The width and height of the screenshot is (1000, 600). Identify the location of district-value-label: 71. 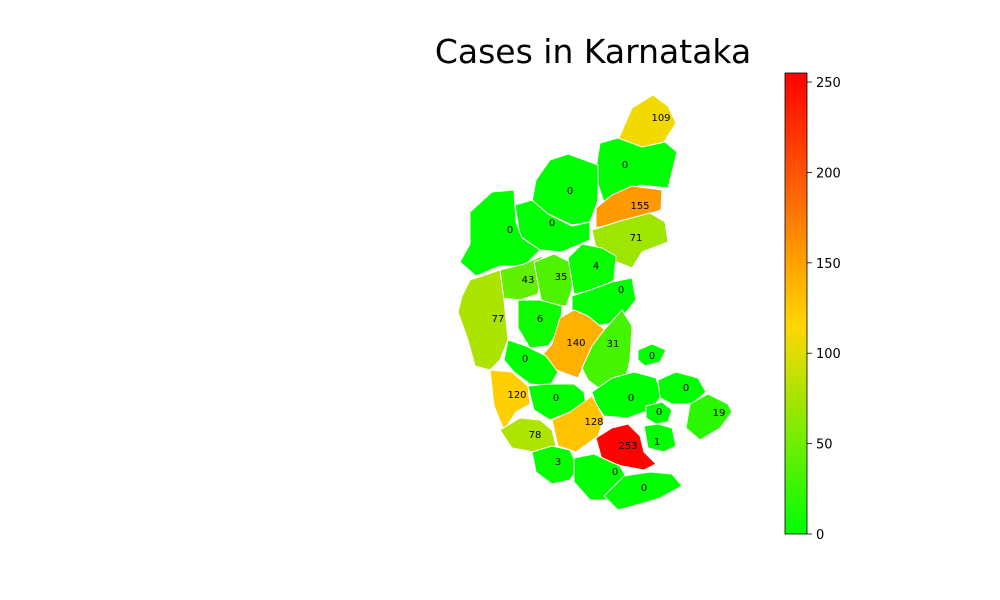
(636, 238).